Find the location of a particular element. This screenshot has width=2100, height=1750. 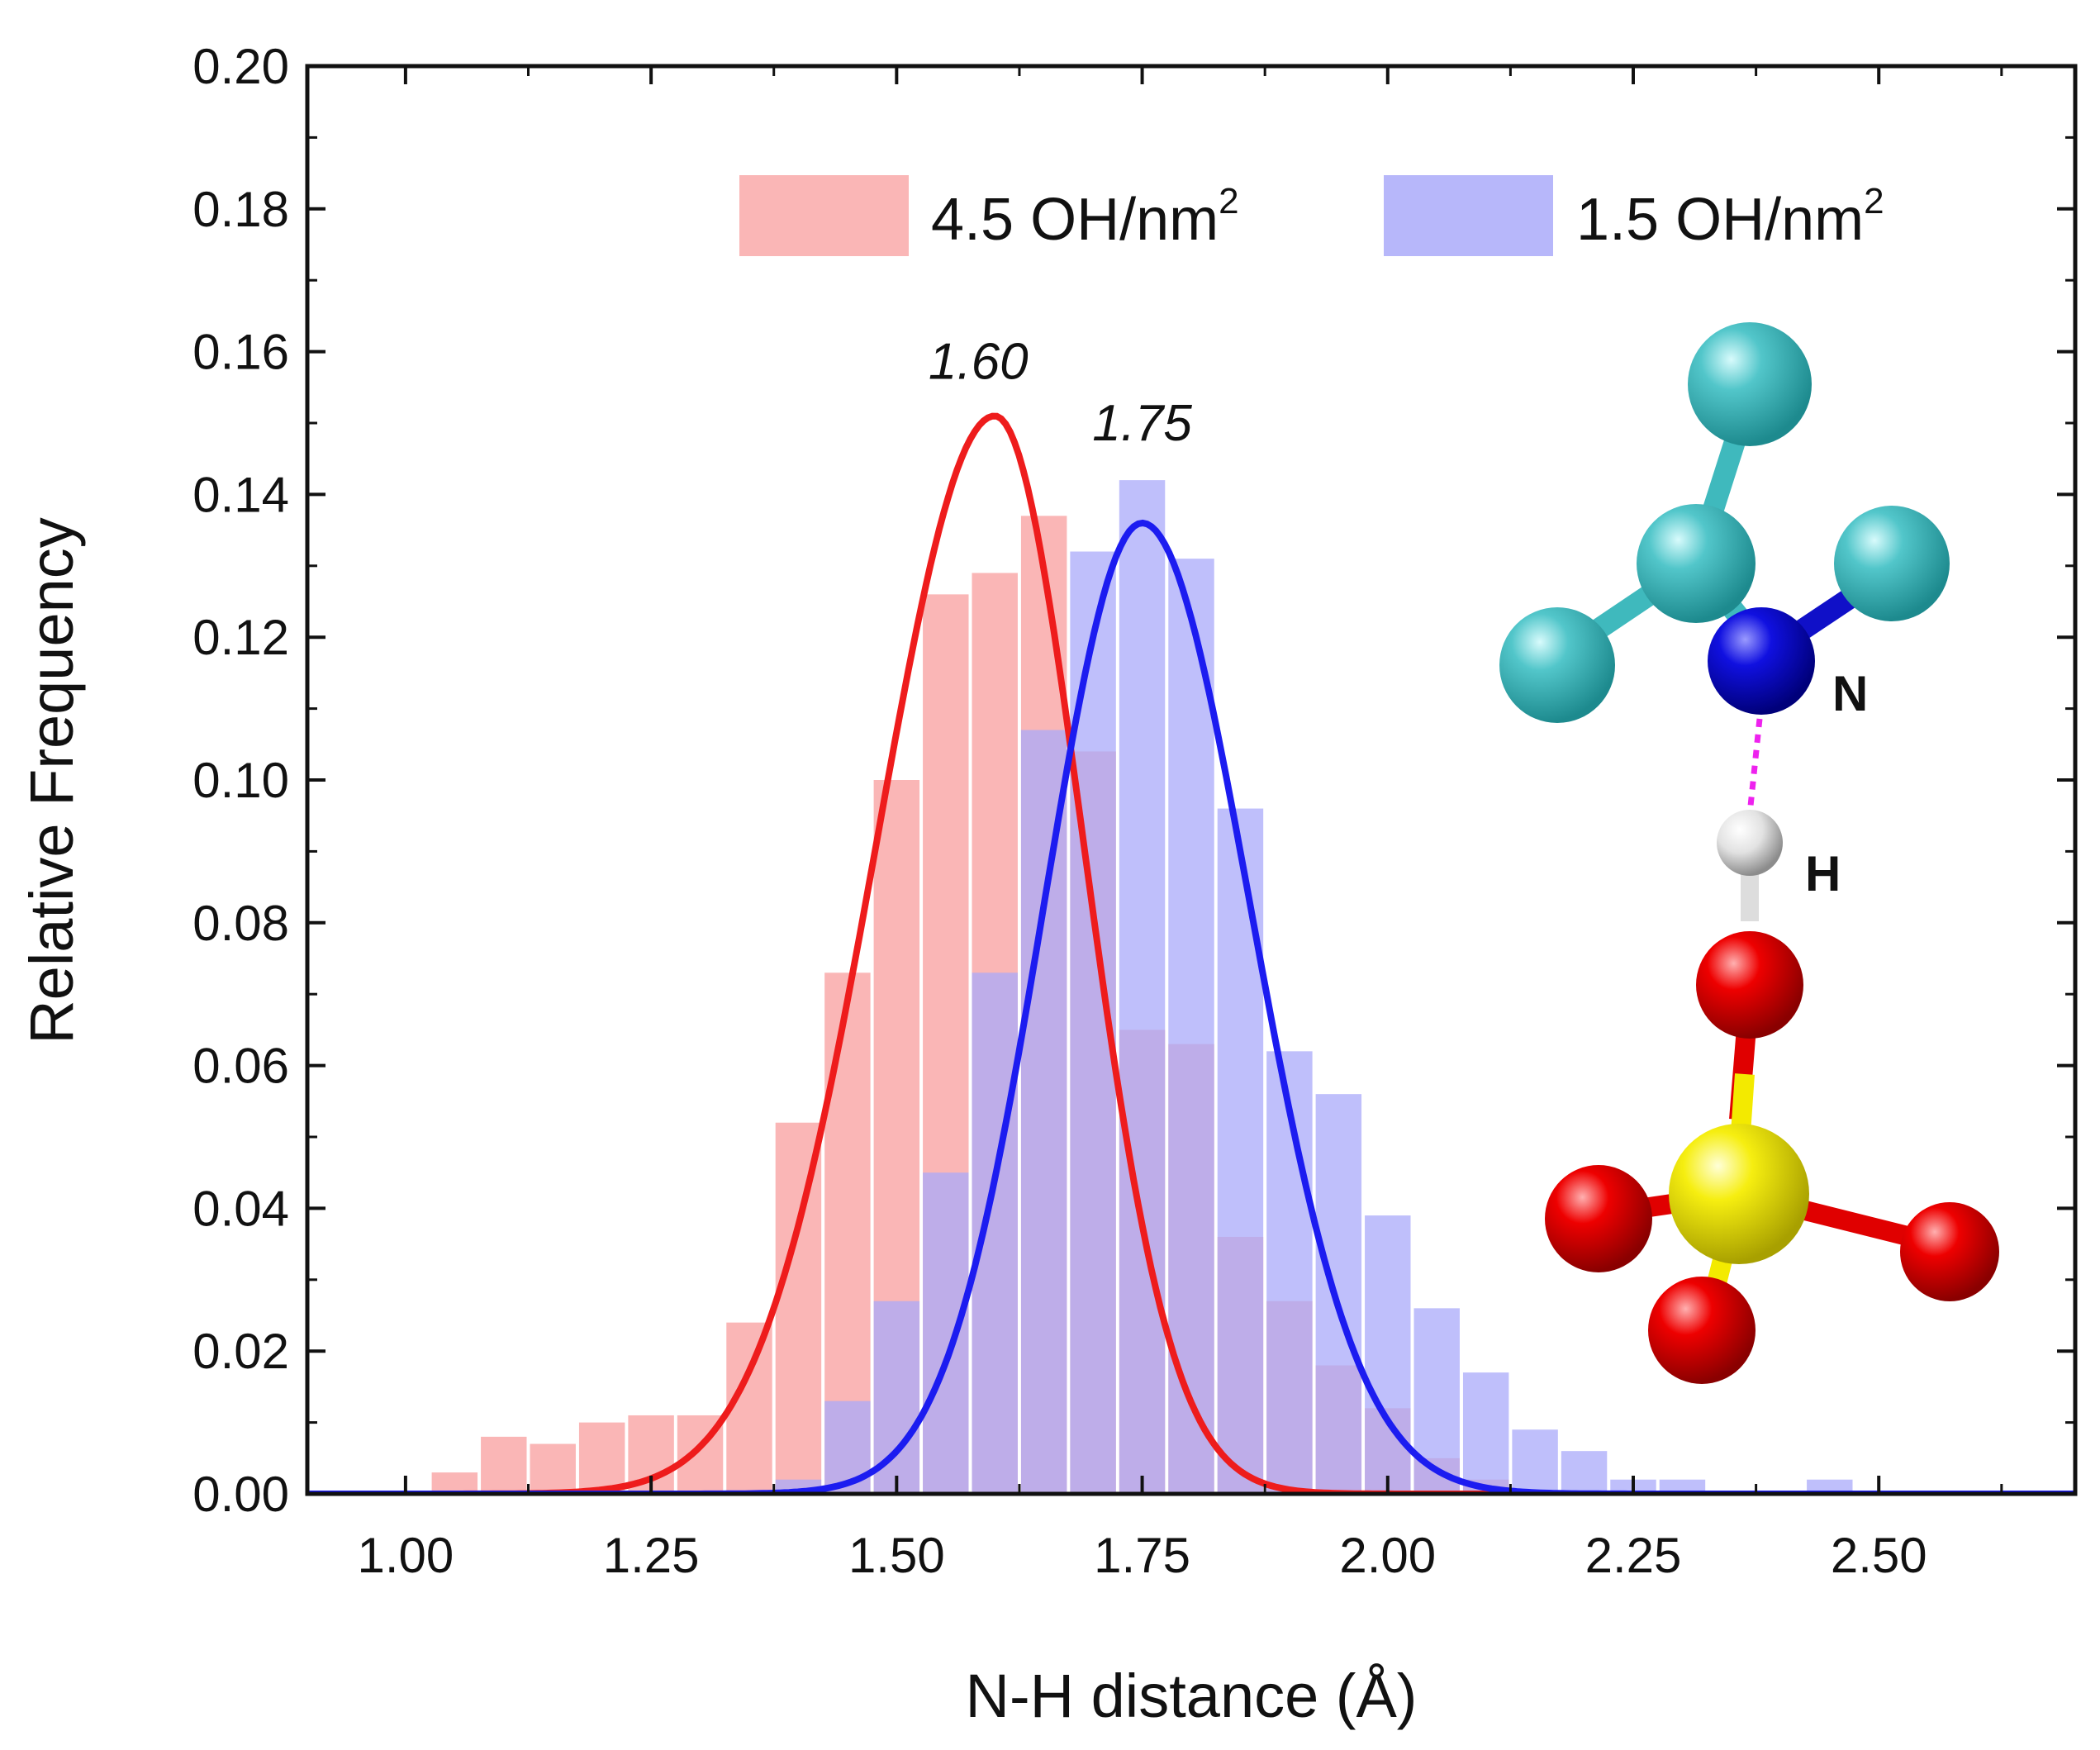

bar-1.5-18 is located at coordinates (1682, 1486).